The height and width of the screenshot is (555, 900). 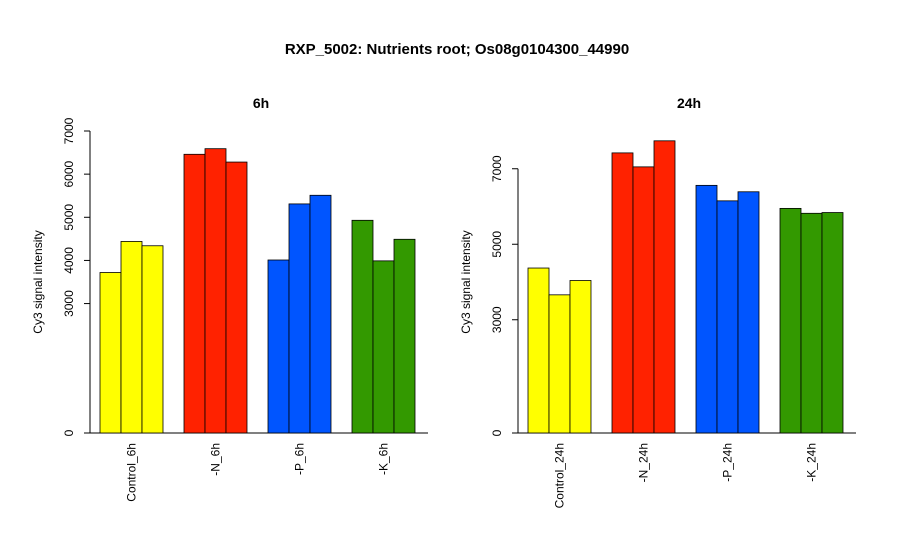 What do you see at coordinates (560, 475) in the screenshot?
I see `x-group-label: Control_24h` at bounding box center [560, 475].